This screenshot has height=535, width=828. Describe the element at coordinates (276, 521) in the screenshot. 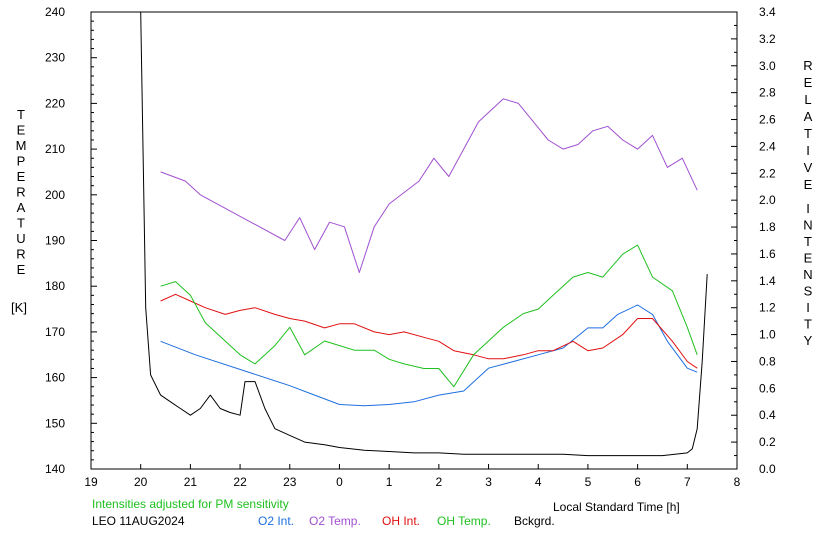

I see `legend-o2-int: O2 Int.` at that location.